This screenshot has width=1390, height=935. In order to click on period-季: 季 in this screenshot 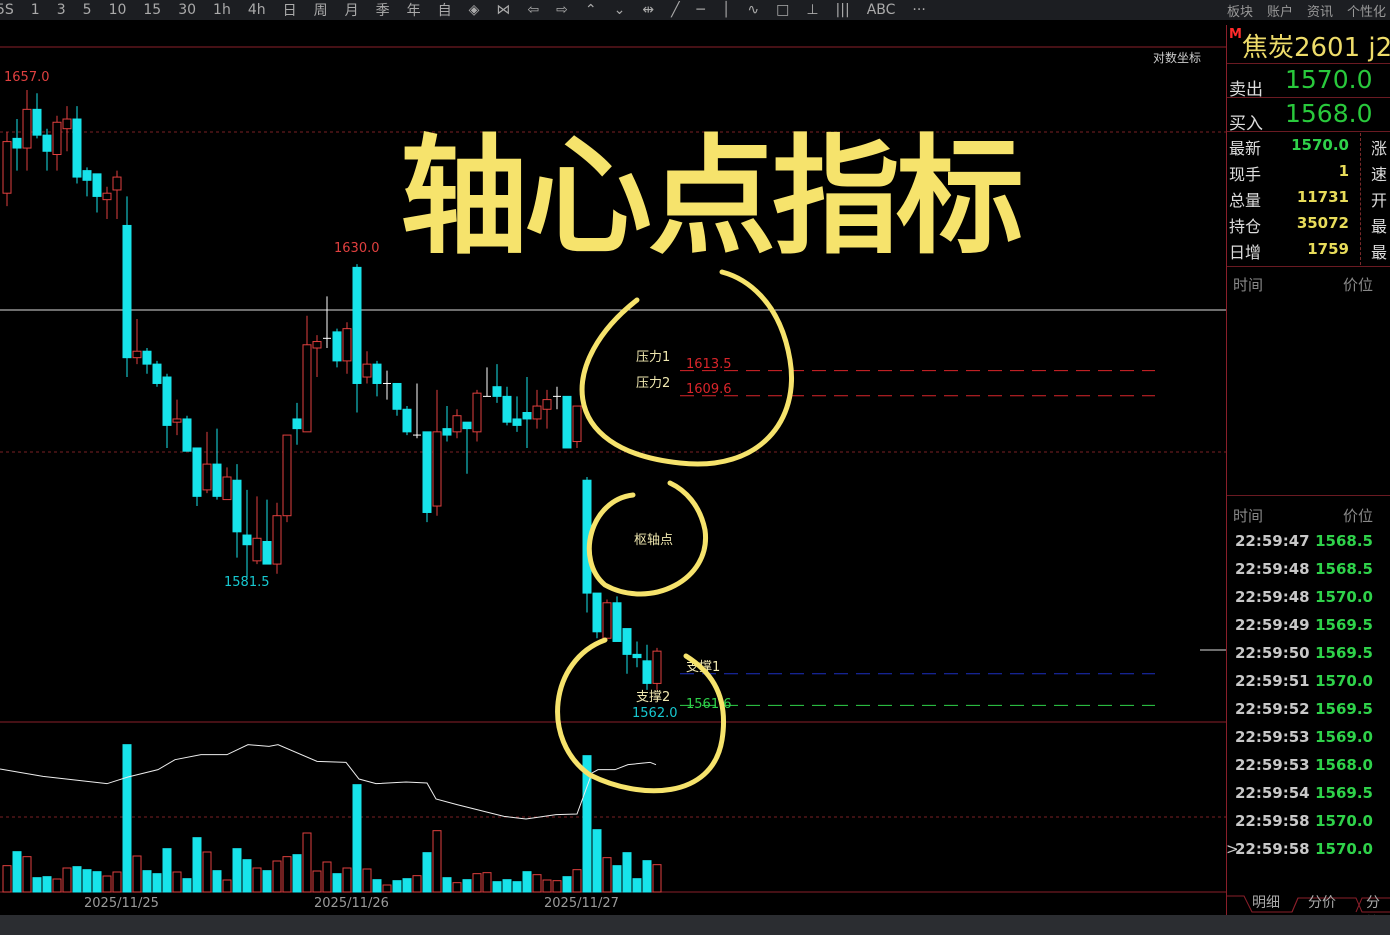, I will do `click(382, 11)`.